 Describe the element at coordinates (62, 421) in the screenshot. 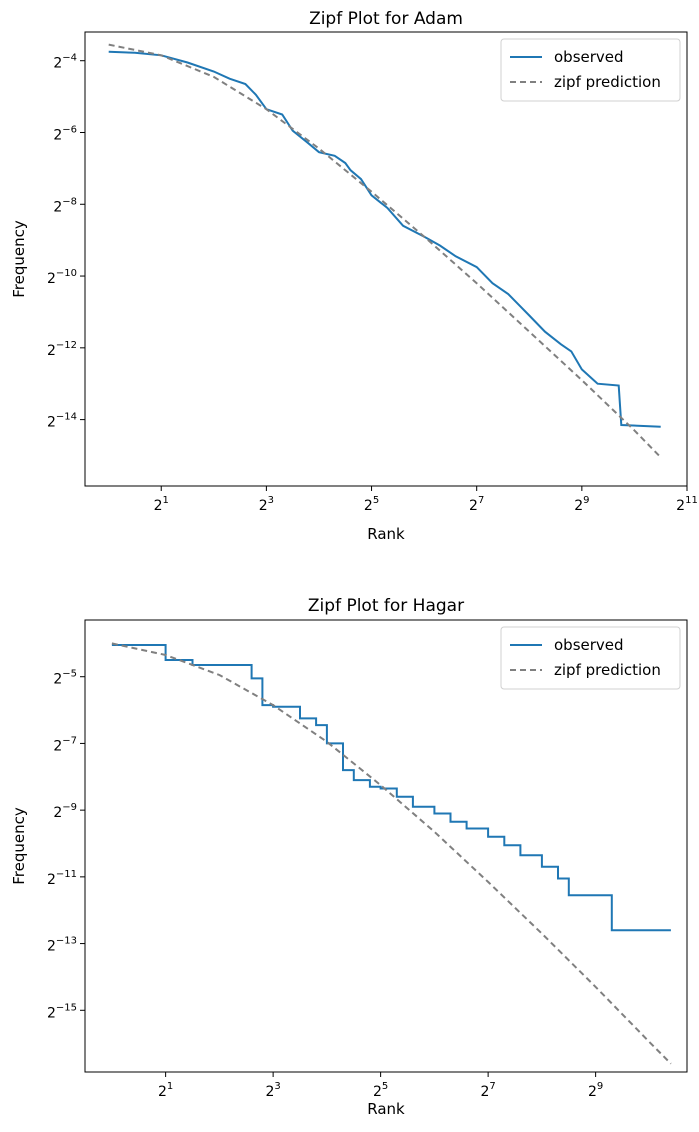

I see `y-tick-label: 2−14` at that location.